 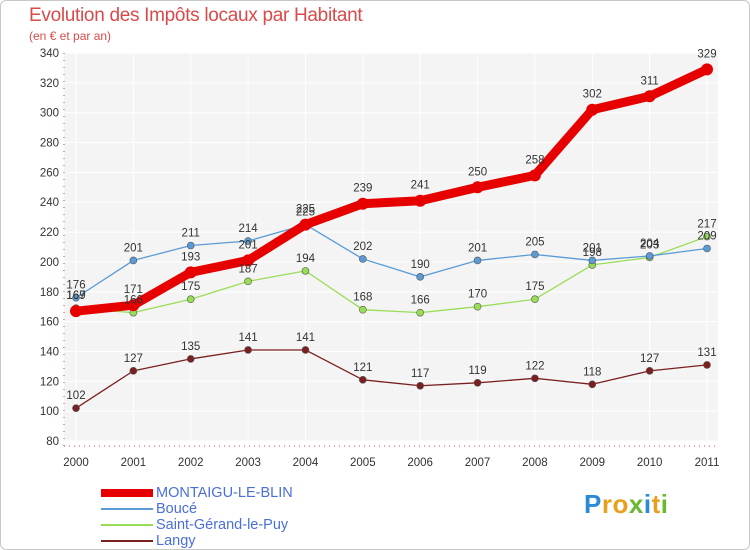 I want to click on data-label: 258, so click(x=534, y=160).